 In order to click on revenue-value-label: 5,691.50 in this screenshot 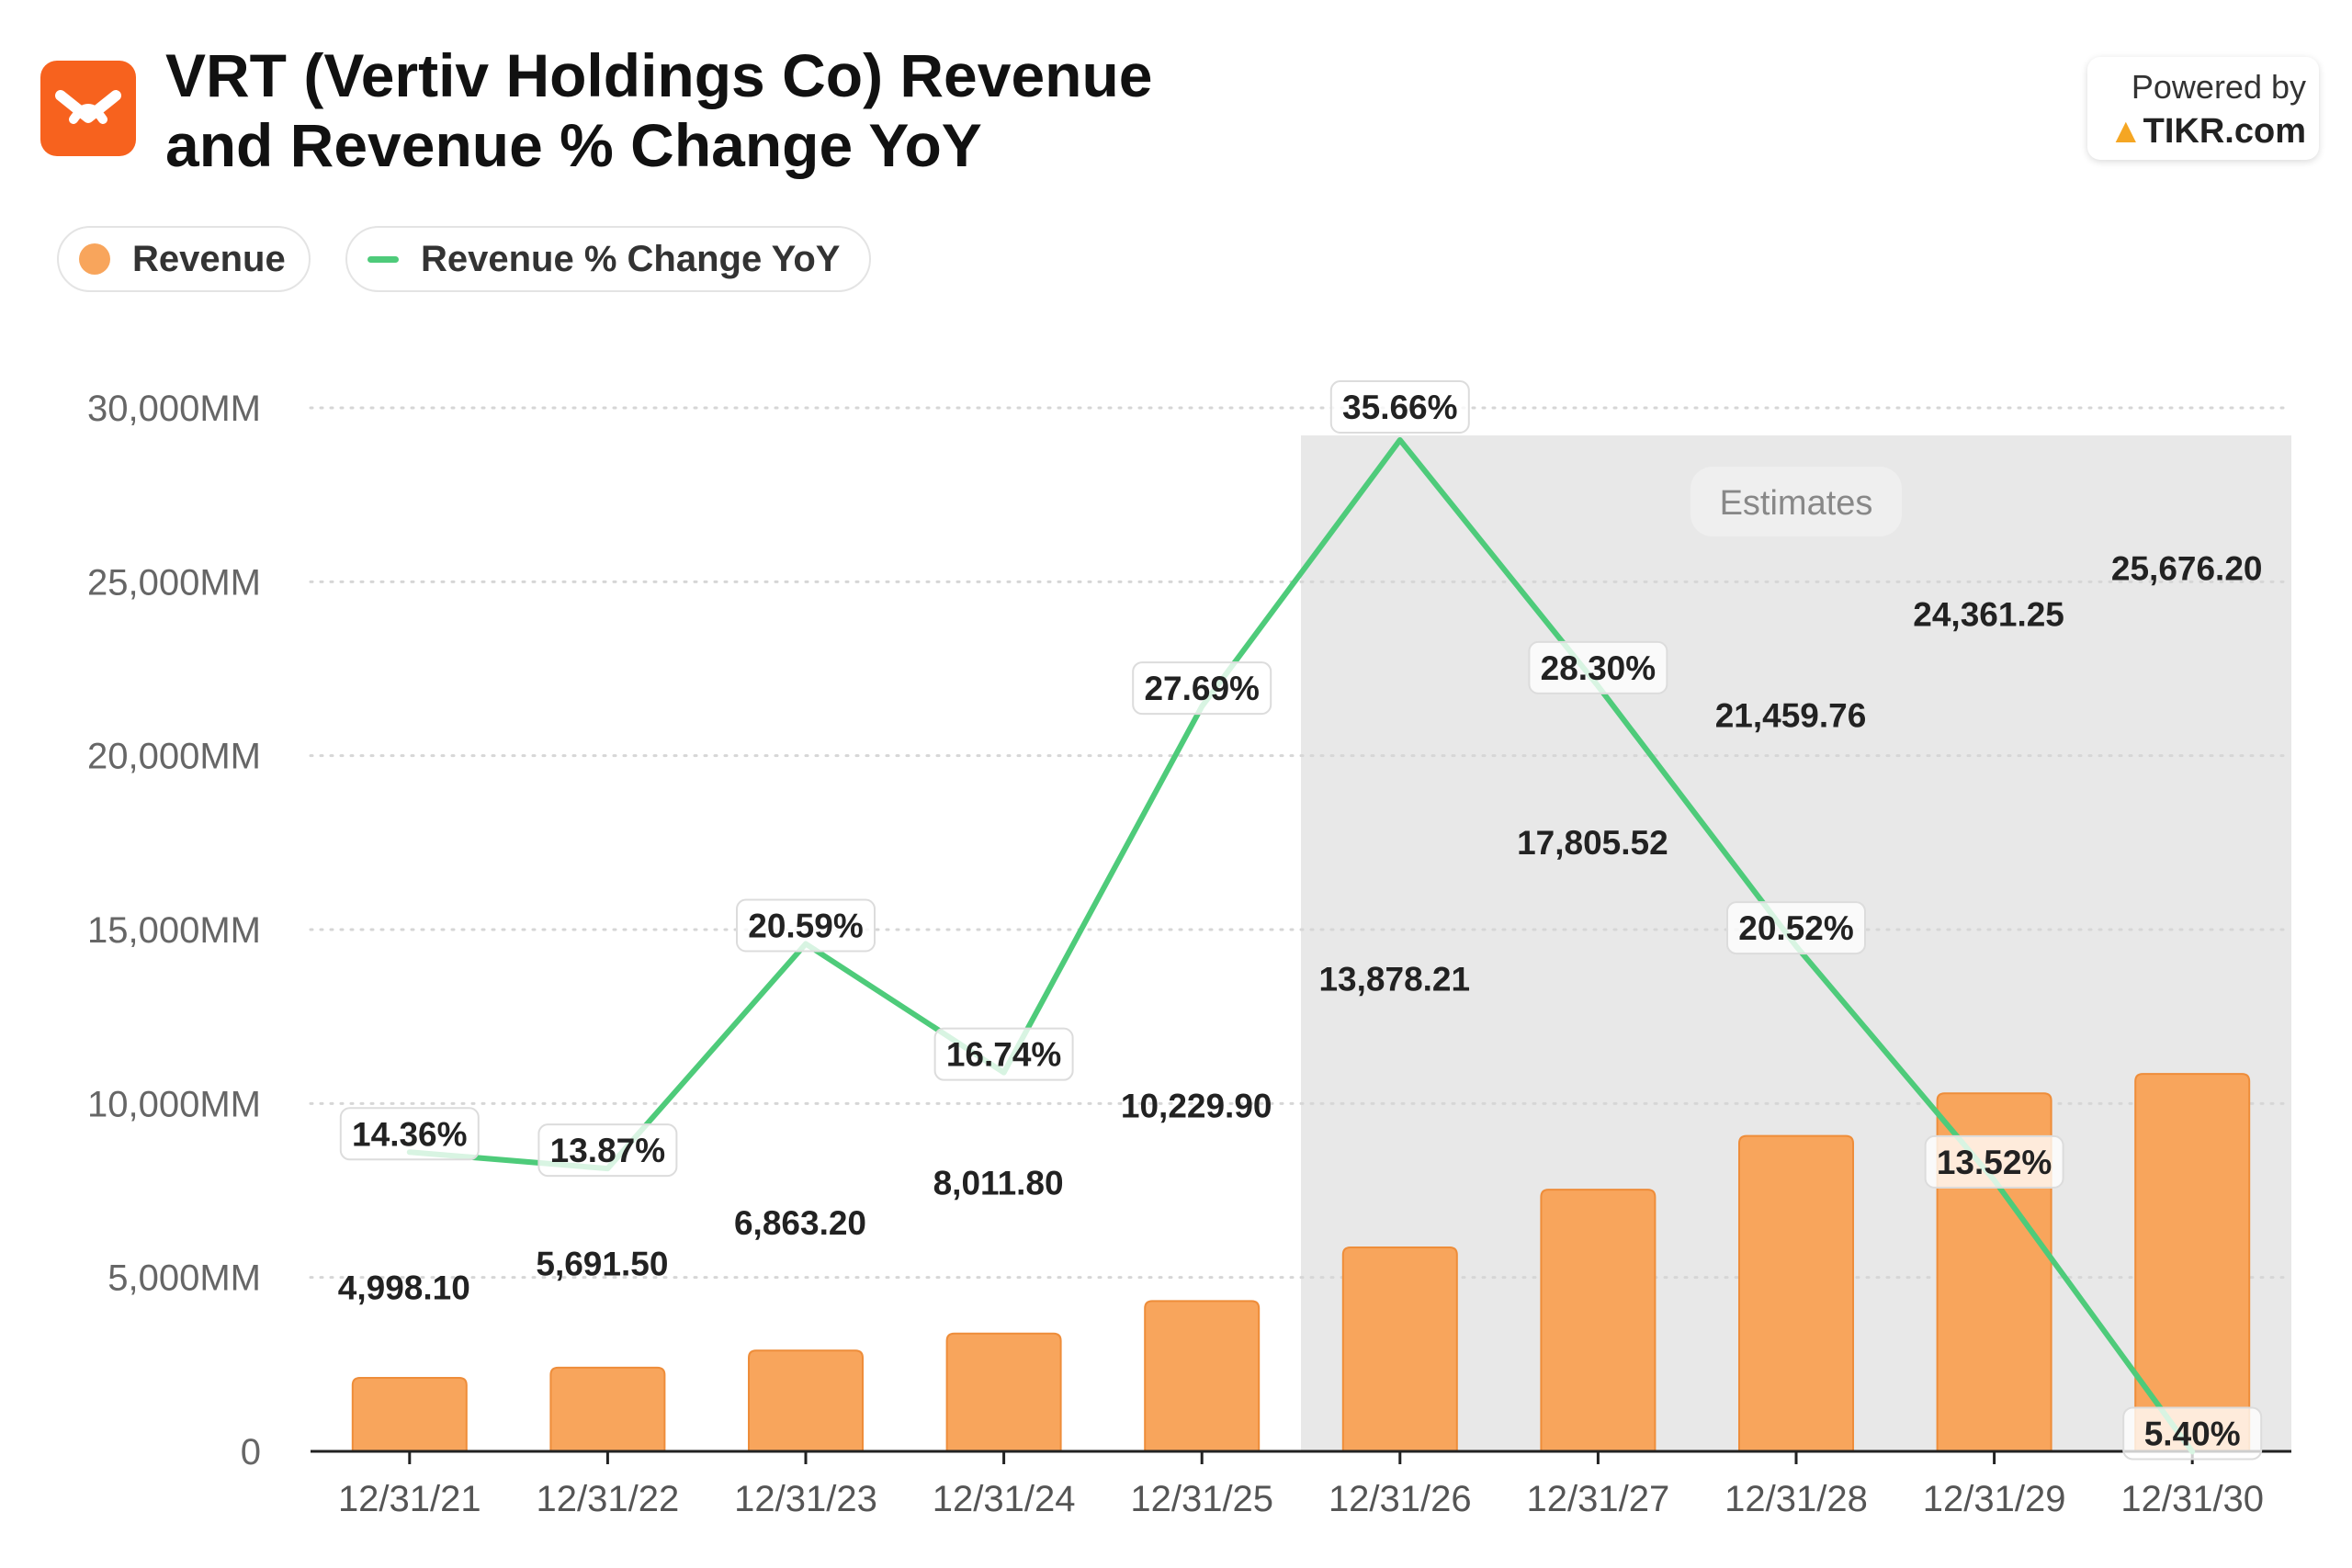, I will do `click(602, 1264)`.